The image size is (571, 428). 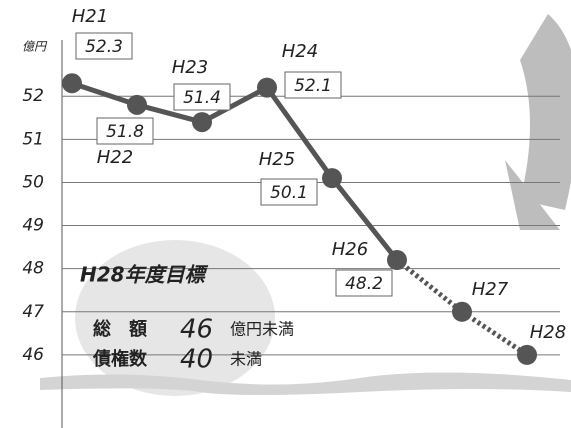 What do you see at coordinates (305, 383) in the screenshot?
I see `decor-band` at bounding box center [305, 383].